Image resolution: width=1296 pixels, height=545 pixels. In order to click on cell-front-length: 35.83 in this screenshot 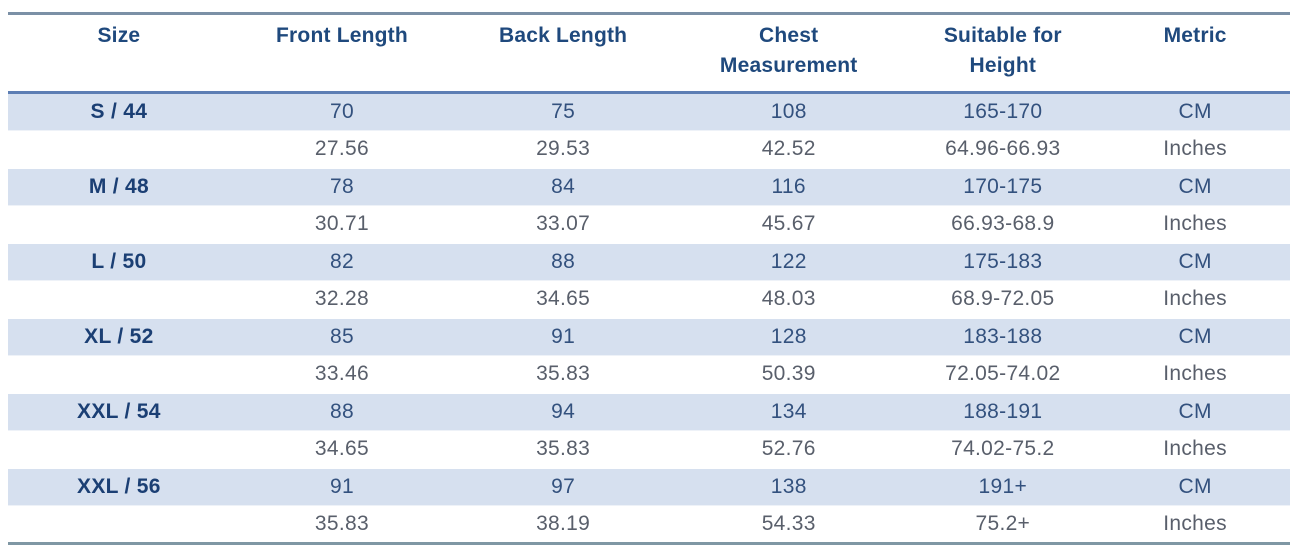, I will do `click(342, 524)`.